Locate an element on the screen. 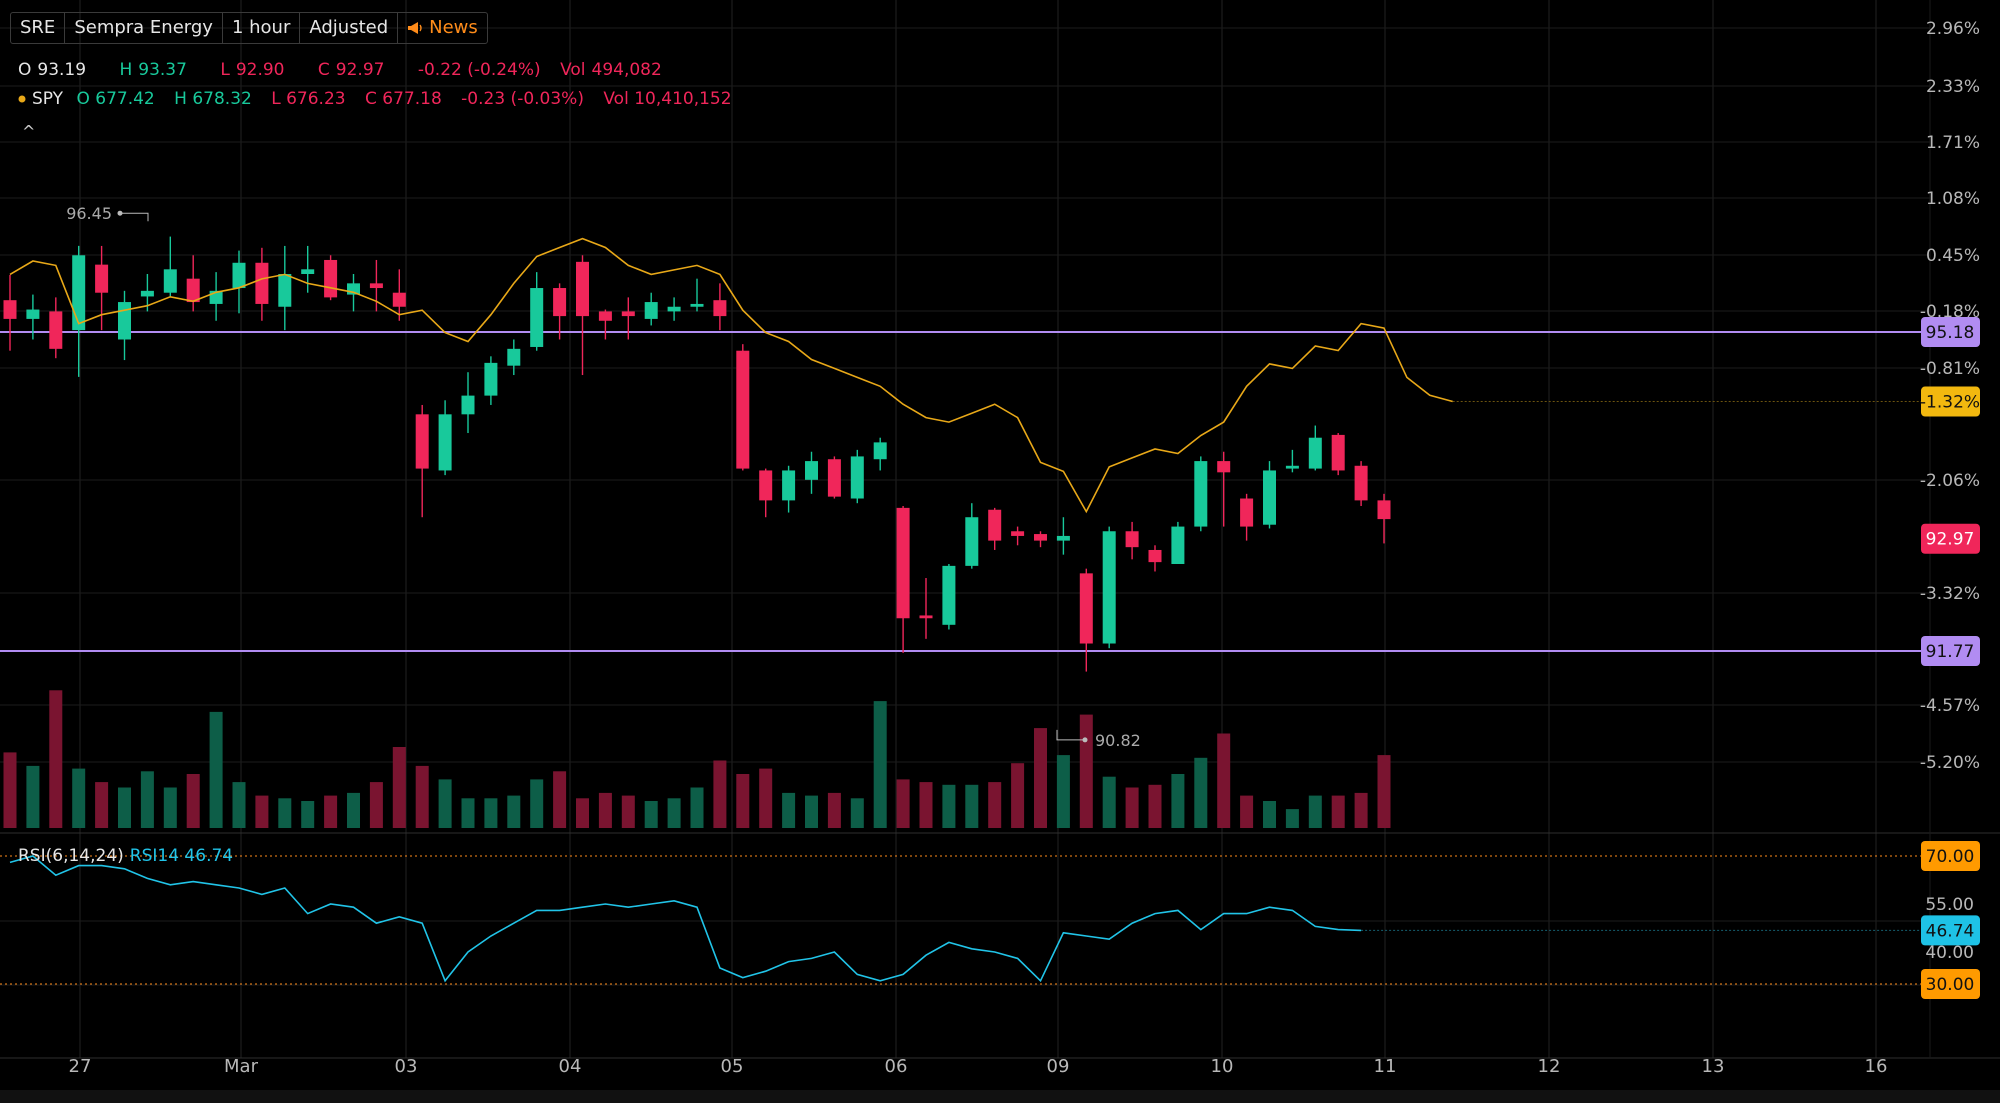  rsi-30-tag-bg is located at coordinates (1950, 984).